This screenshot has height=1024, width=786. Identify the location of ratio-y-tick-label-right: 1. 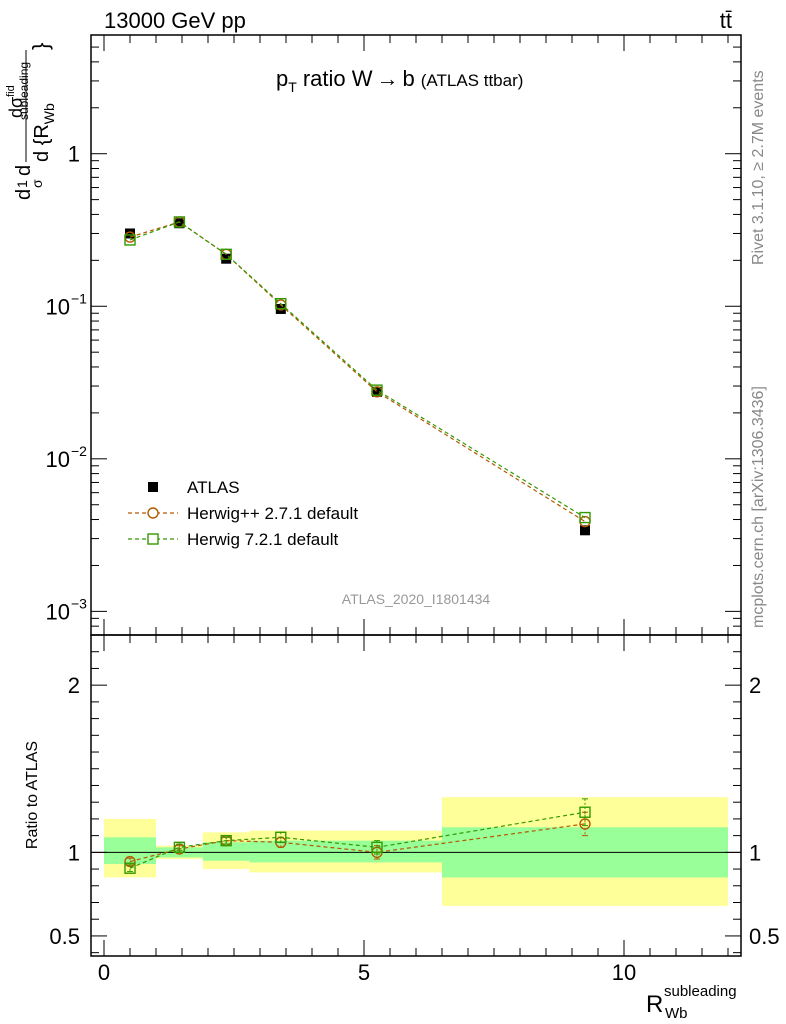
(755, 852).